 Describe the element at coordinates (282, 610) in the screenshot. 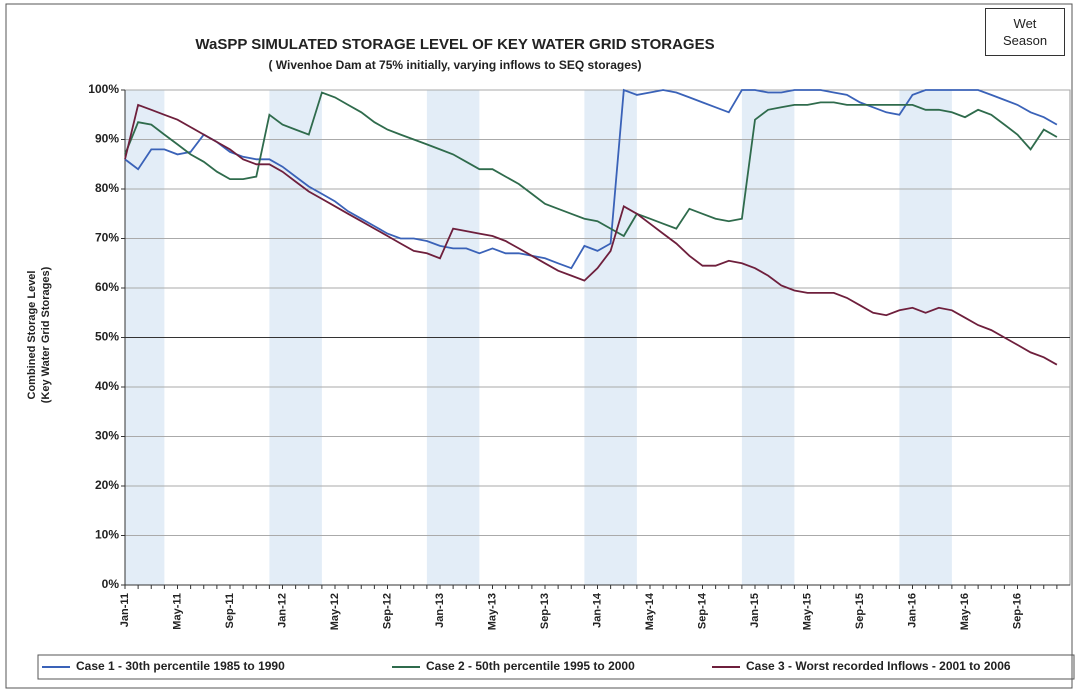

I see `x-tick-label: Jan-12` at that location.